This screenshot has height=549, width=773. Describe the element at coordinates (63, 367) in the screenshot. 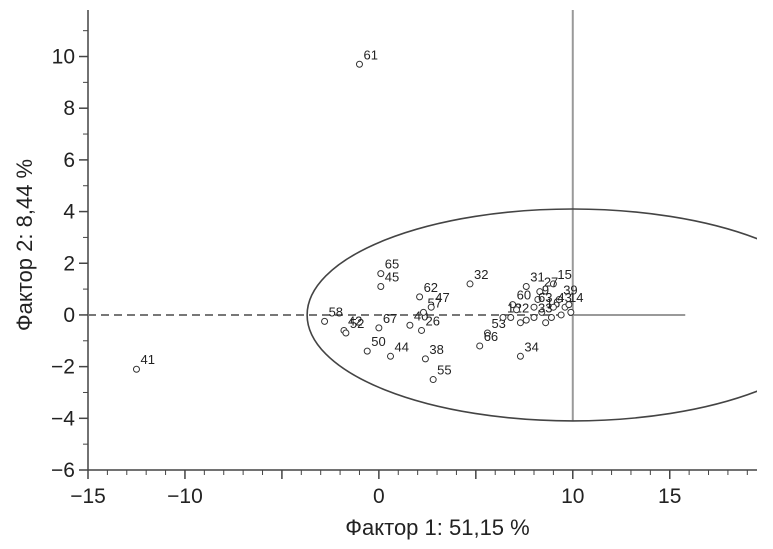

I see `y-tick-label: −2` at that location.